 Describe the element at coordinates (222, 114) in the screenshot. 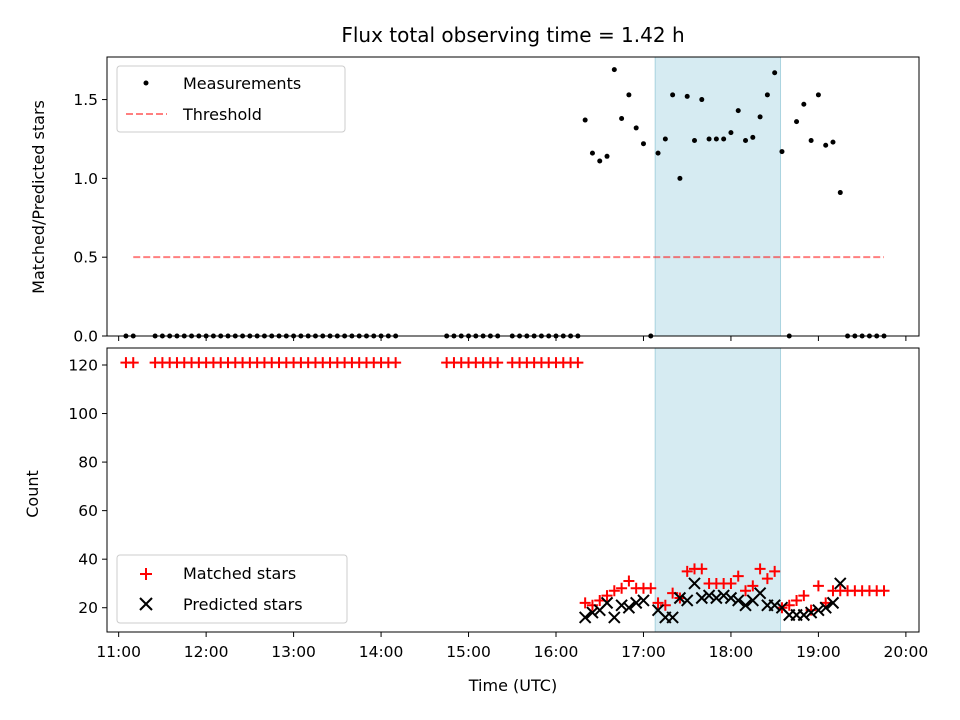

I see `legend-label-threshold: Threshold` at that location.